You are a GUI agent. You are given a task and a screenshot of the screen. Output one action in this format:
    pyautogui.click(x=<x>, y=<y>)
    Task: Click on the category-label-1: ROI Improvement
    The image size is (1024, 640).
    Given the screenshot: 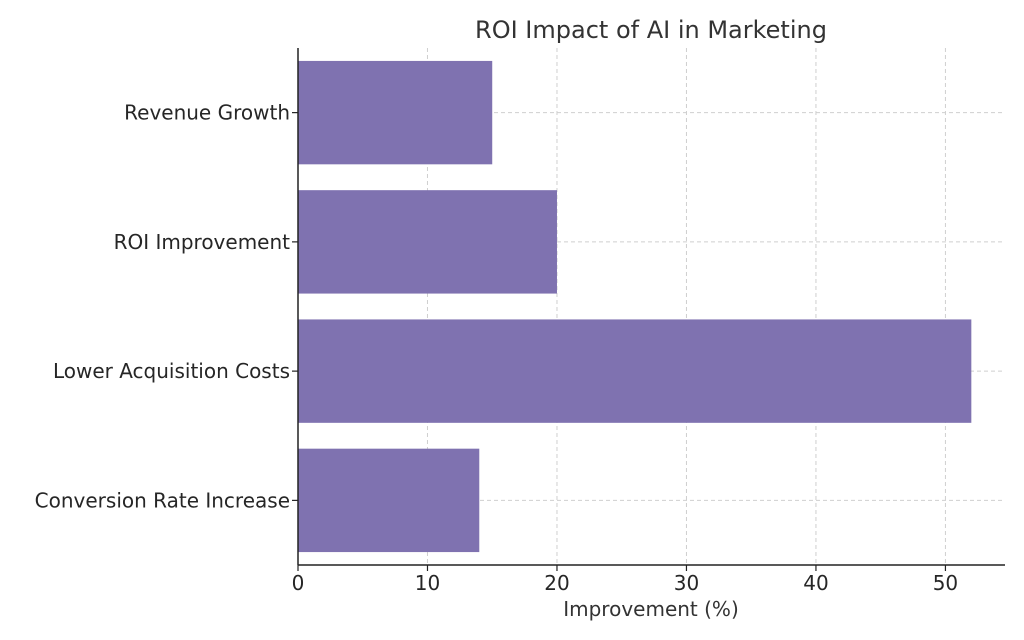 What is the action you would take?
    pyautogui.click(x=202, y=242)
    